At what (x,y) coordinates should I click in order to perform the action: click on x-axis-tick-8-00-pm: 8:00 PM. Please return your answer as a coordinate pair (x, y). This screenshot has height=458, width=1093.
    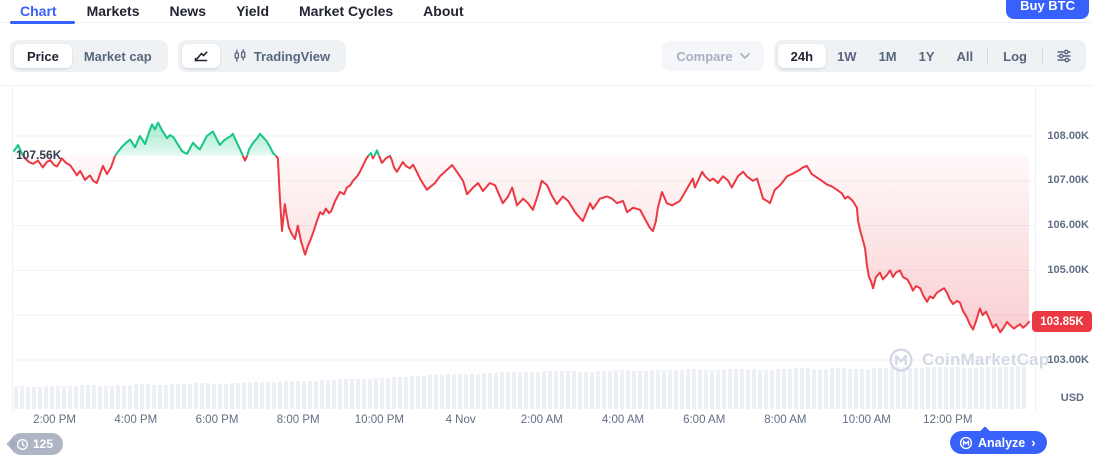
    Looking at the image, I should click on (298, 420).